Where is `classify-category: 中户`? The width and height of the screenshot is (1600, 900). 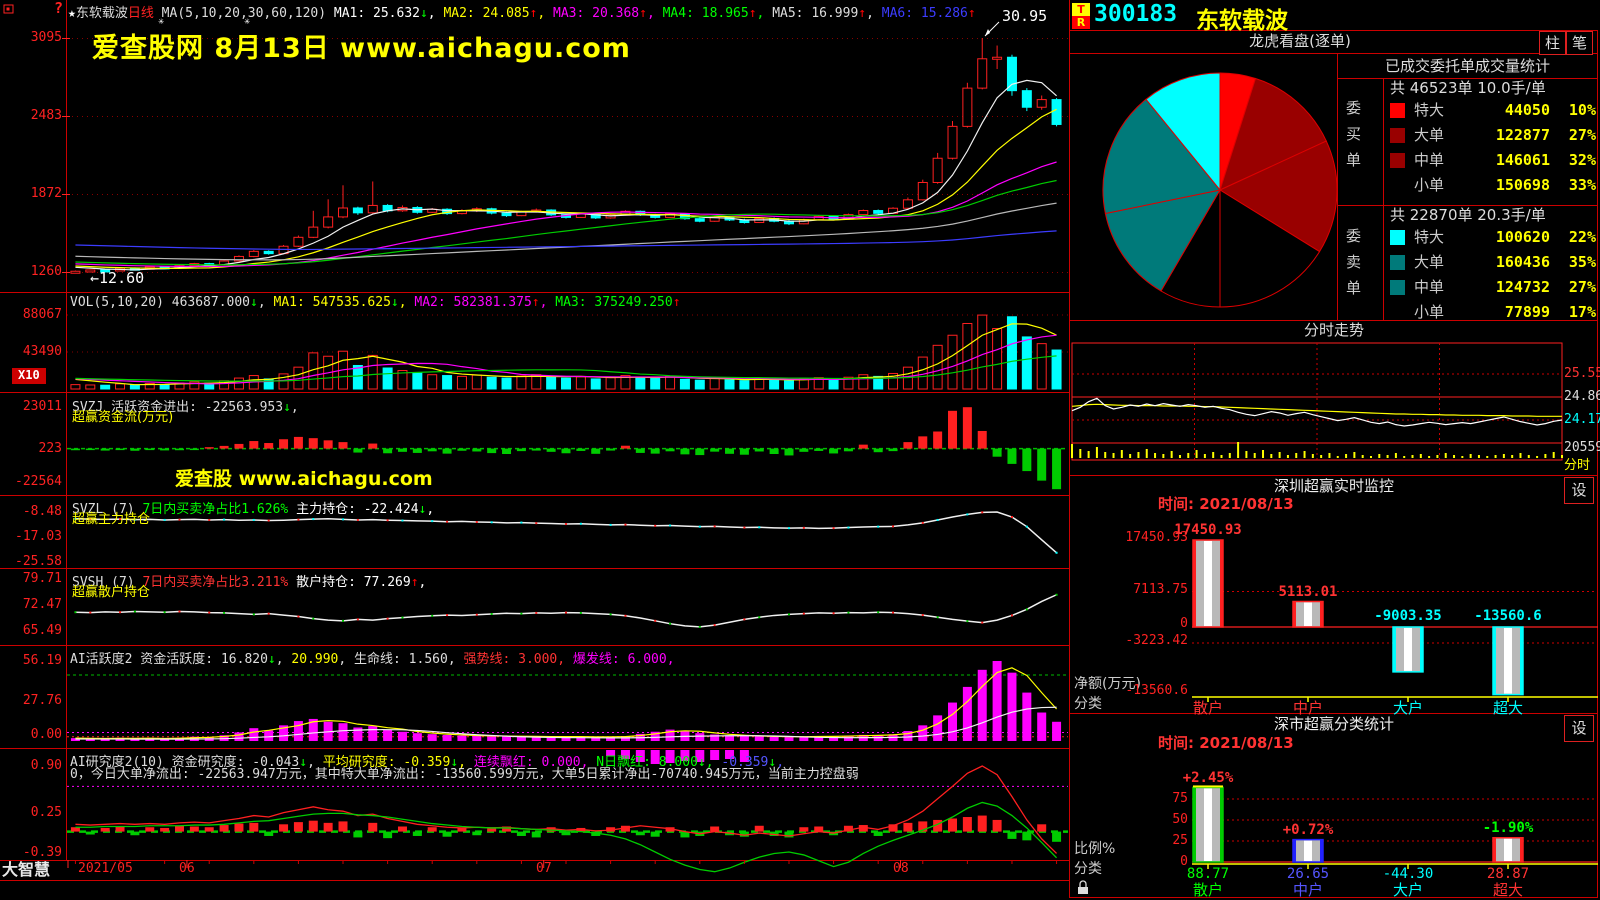 classify-category: 中户 is located at coordinates (1307, 890).